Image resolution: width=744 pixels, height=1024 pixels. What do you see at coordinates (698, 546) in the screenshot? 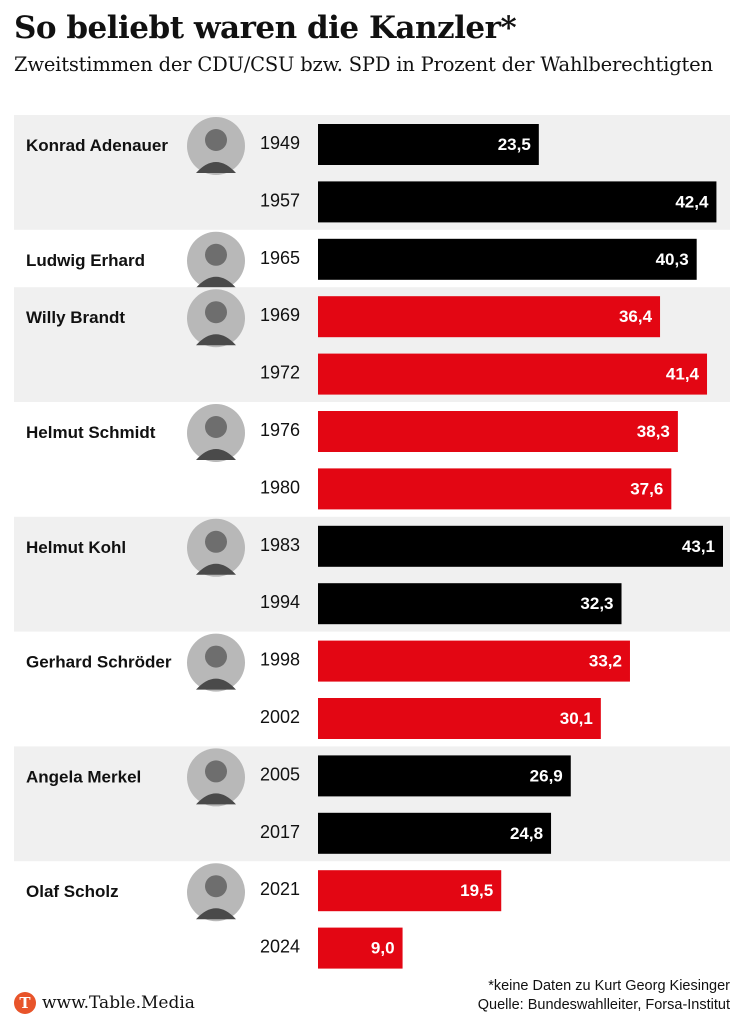
I see `value-label-1983: 43,1` at bounding box center [698, 546].